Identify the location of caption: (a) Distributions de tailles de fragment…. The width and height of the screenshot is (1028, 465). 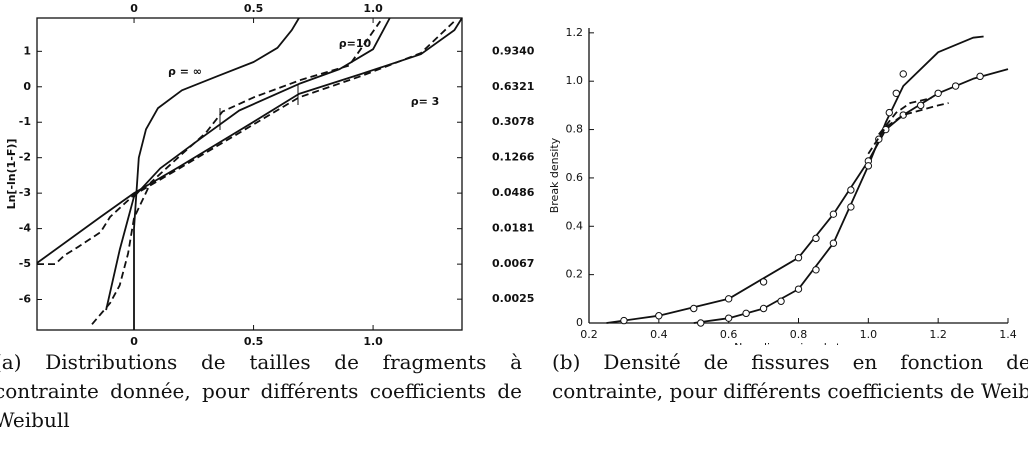
(261, 391).